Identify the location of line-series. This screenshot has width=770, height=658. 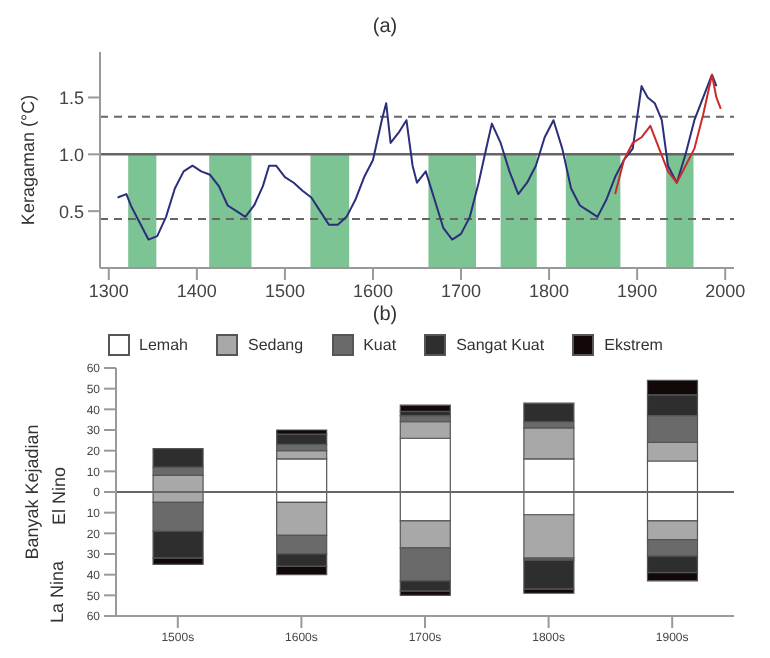
(668, 134).